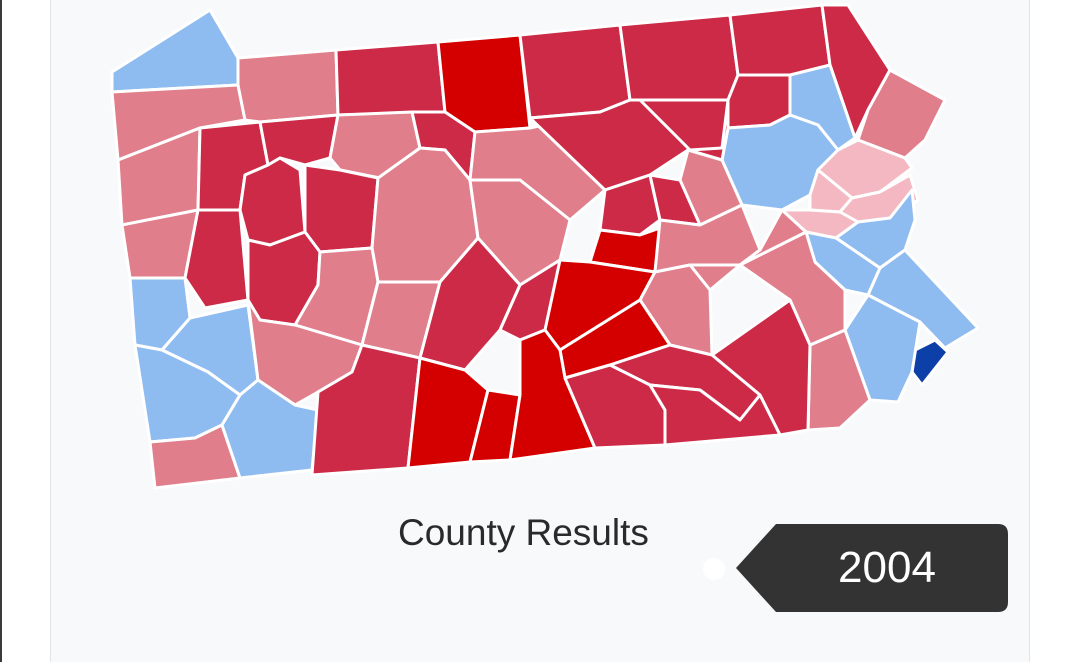 This screenshot has width=1080, height=662. I want to click on county-bradford, so click(679, 57).